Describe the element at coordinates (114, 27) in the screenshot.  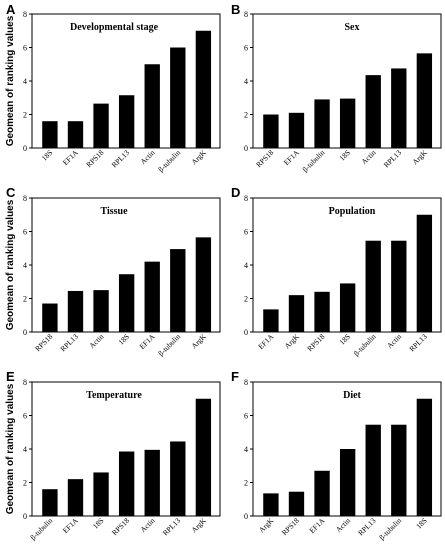
I see `panel-title: Developmental stage` at that location.